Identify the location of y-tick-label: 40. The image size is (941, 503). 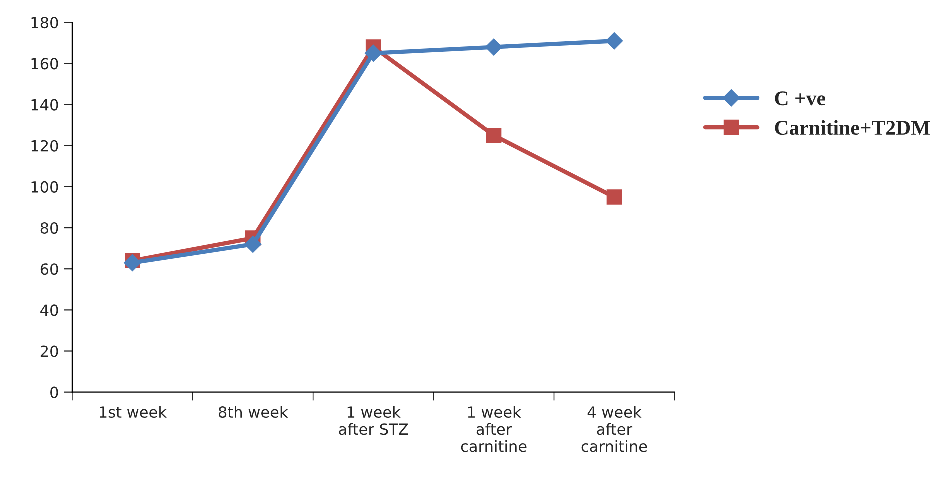
(49, 310).